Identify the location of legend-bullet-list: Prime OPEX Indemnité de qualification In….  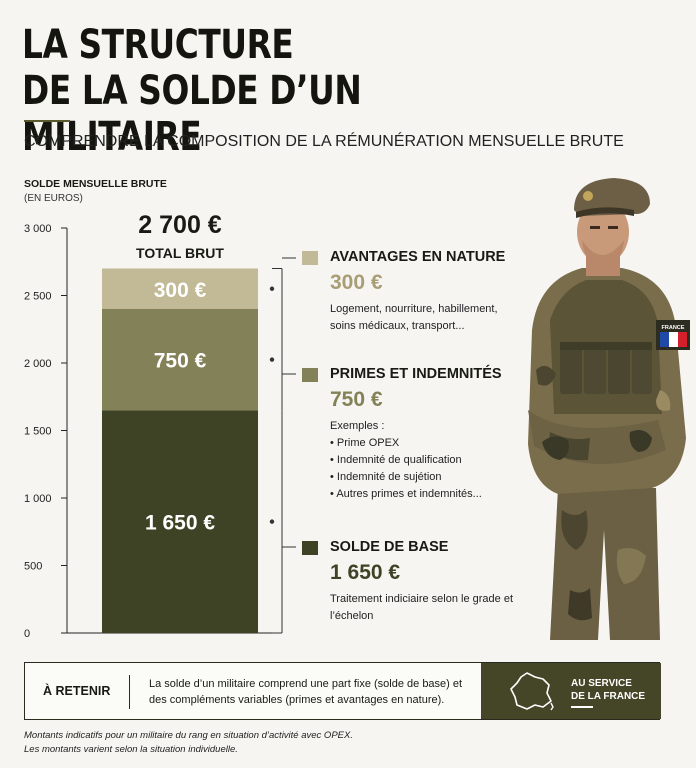
(425, 469).